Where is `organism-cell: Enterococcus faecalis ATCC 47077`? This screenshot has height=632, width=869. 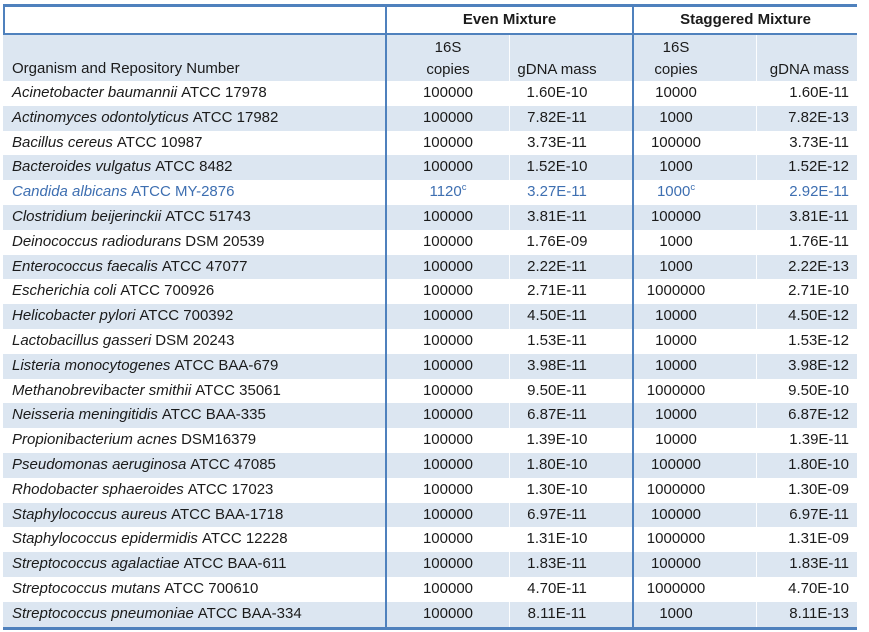
organism-cell: Enterococcus faecalis ATCC 47077 is located at coordinates (194, 267).